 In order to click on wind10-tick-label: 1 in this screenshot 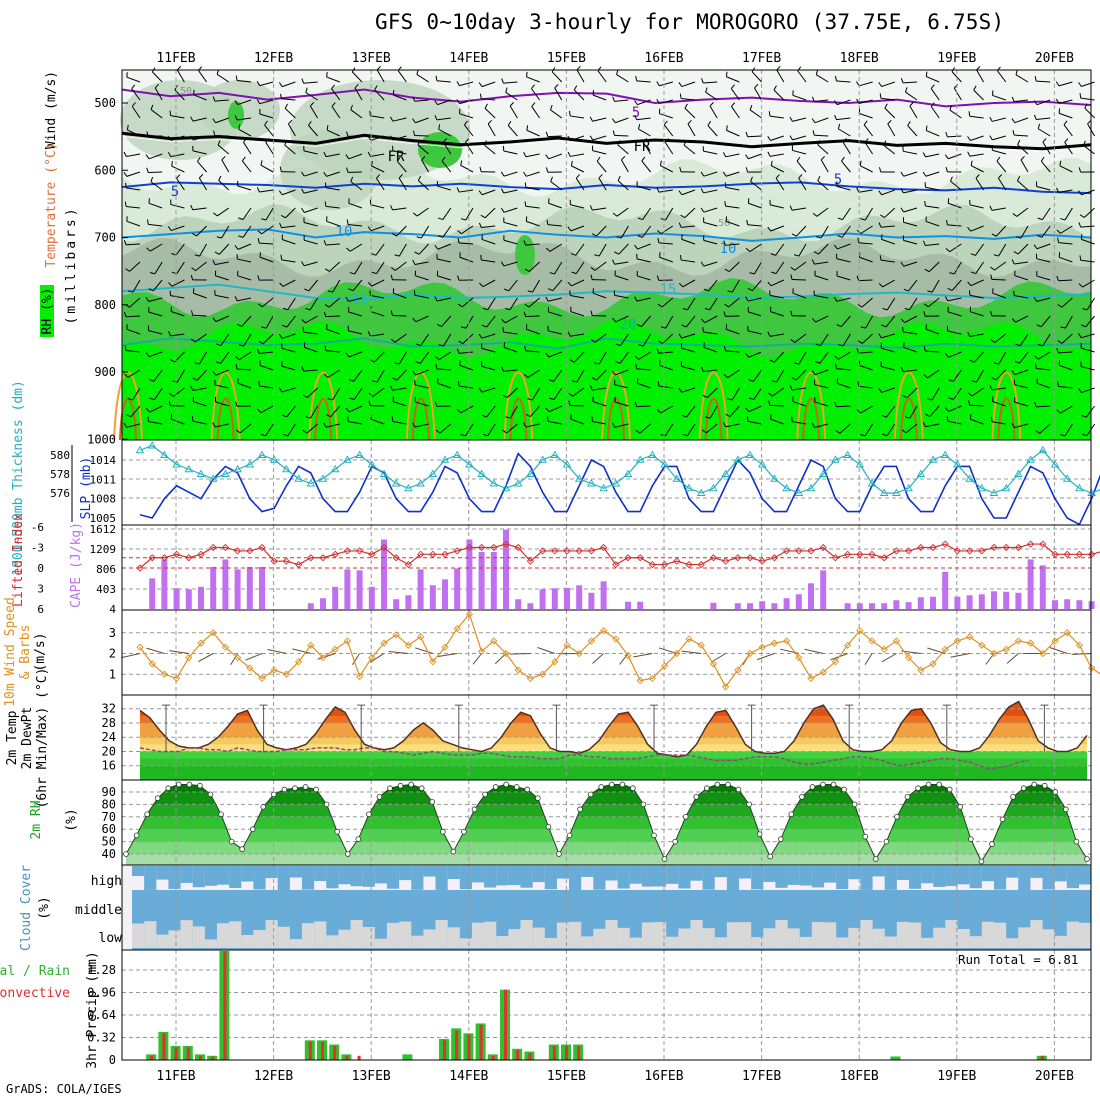, I will do `click(112, 674)`.